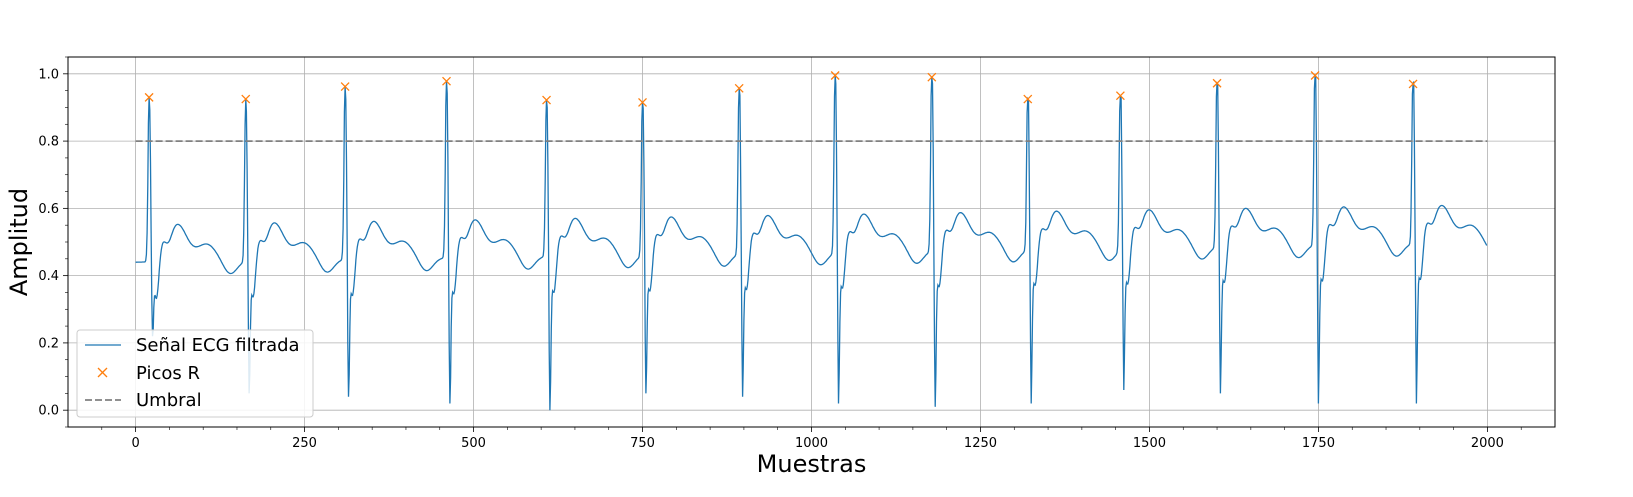  I want to click on x-tick-label: 750, so click(642, 443).